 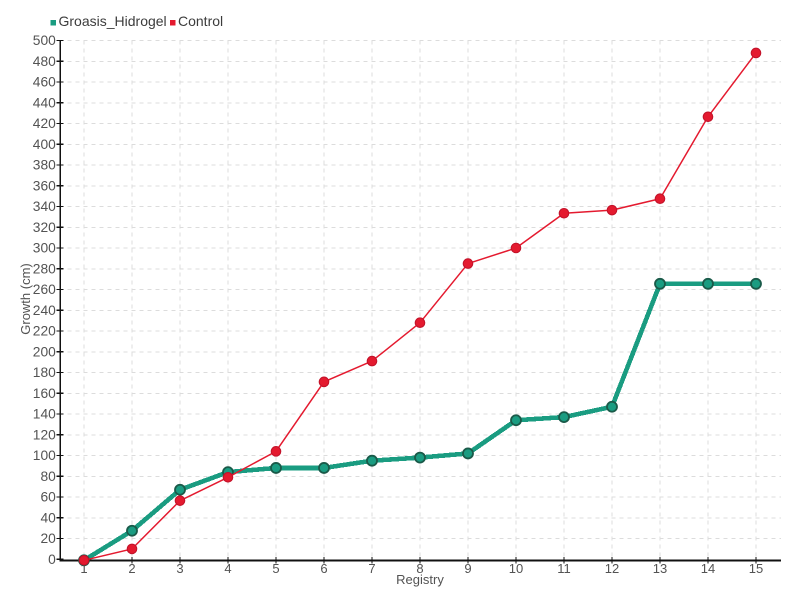 What do you see at coordinates (44, 289) in the screenshot?
I see `svg-text: 260` at bounding box center [44, 289].